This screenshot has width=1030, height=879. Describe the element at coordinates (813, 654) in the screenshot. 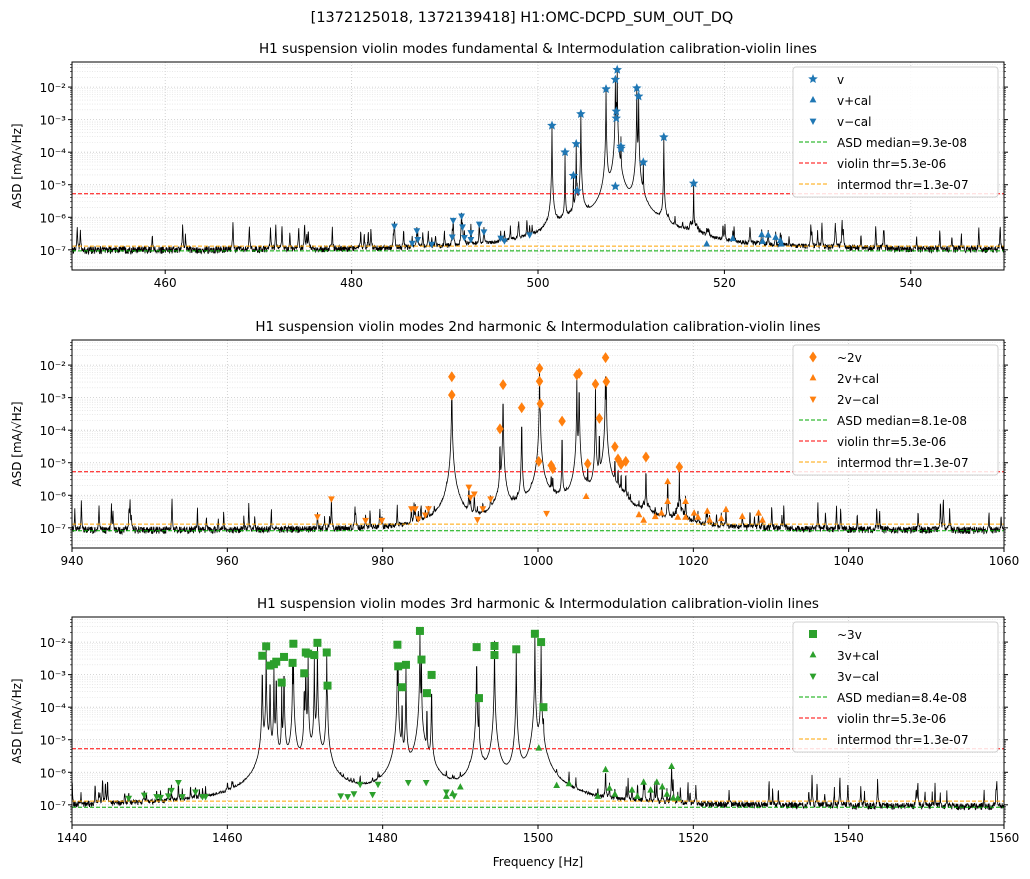

I see `legend-marker` at that location.